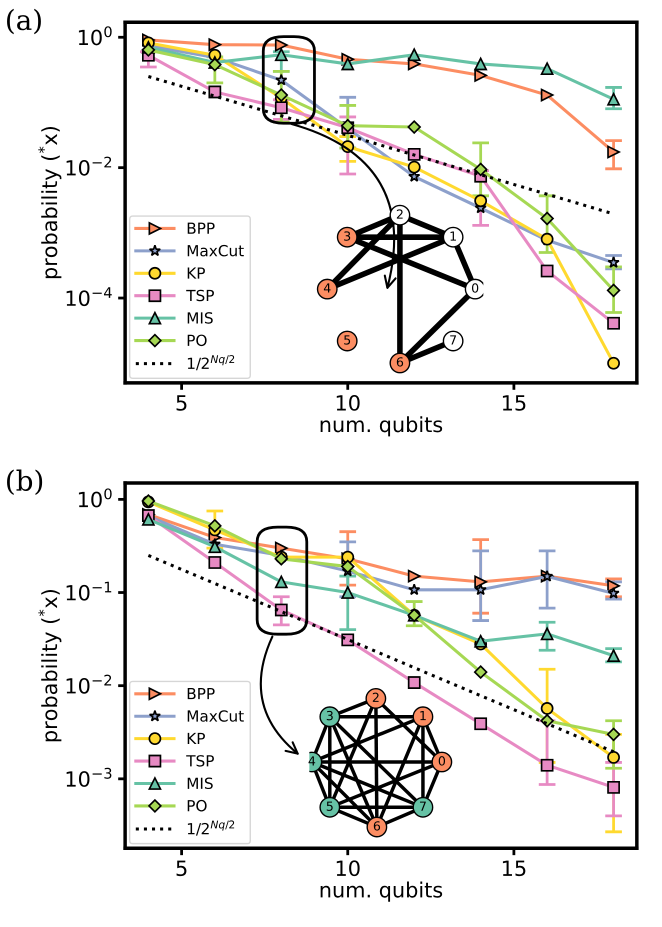  I want to click on y-tick-label: 10$^{−4}$, so click(89, 296).